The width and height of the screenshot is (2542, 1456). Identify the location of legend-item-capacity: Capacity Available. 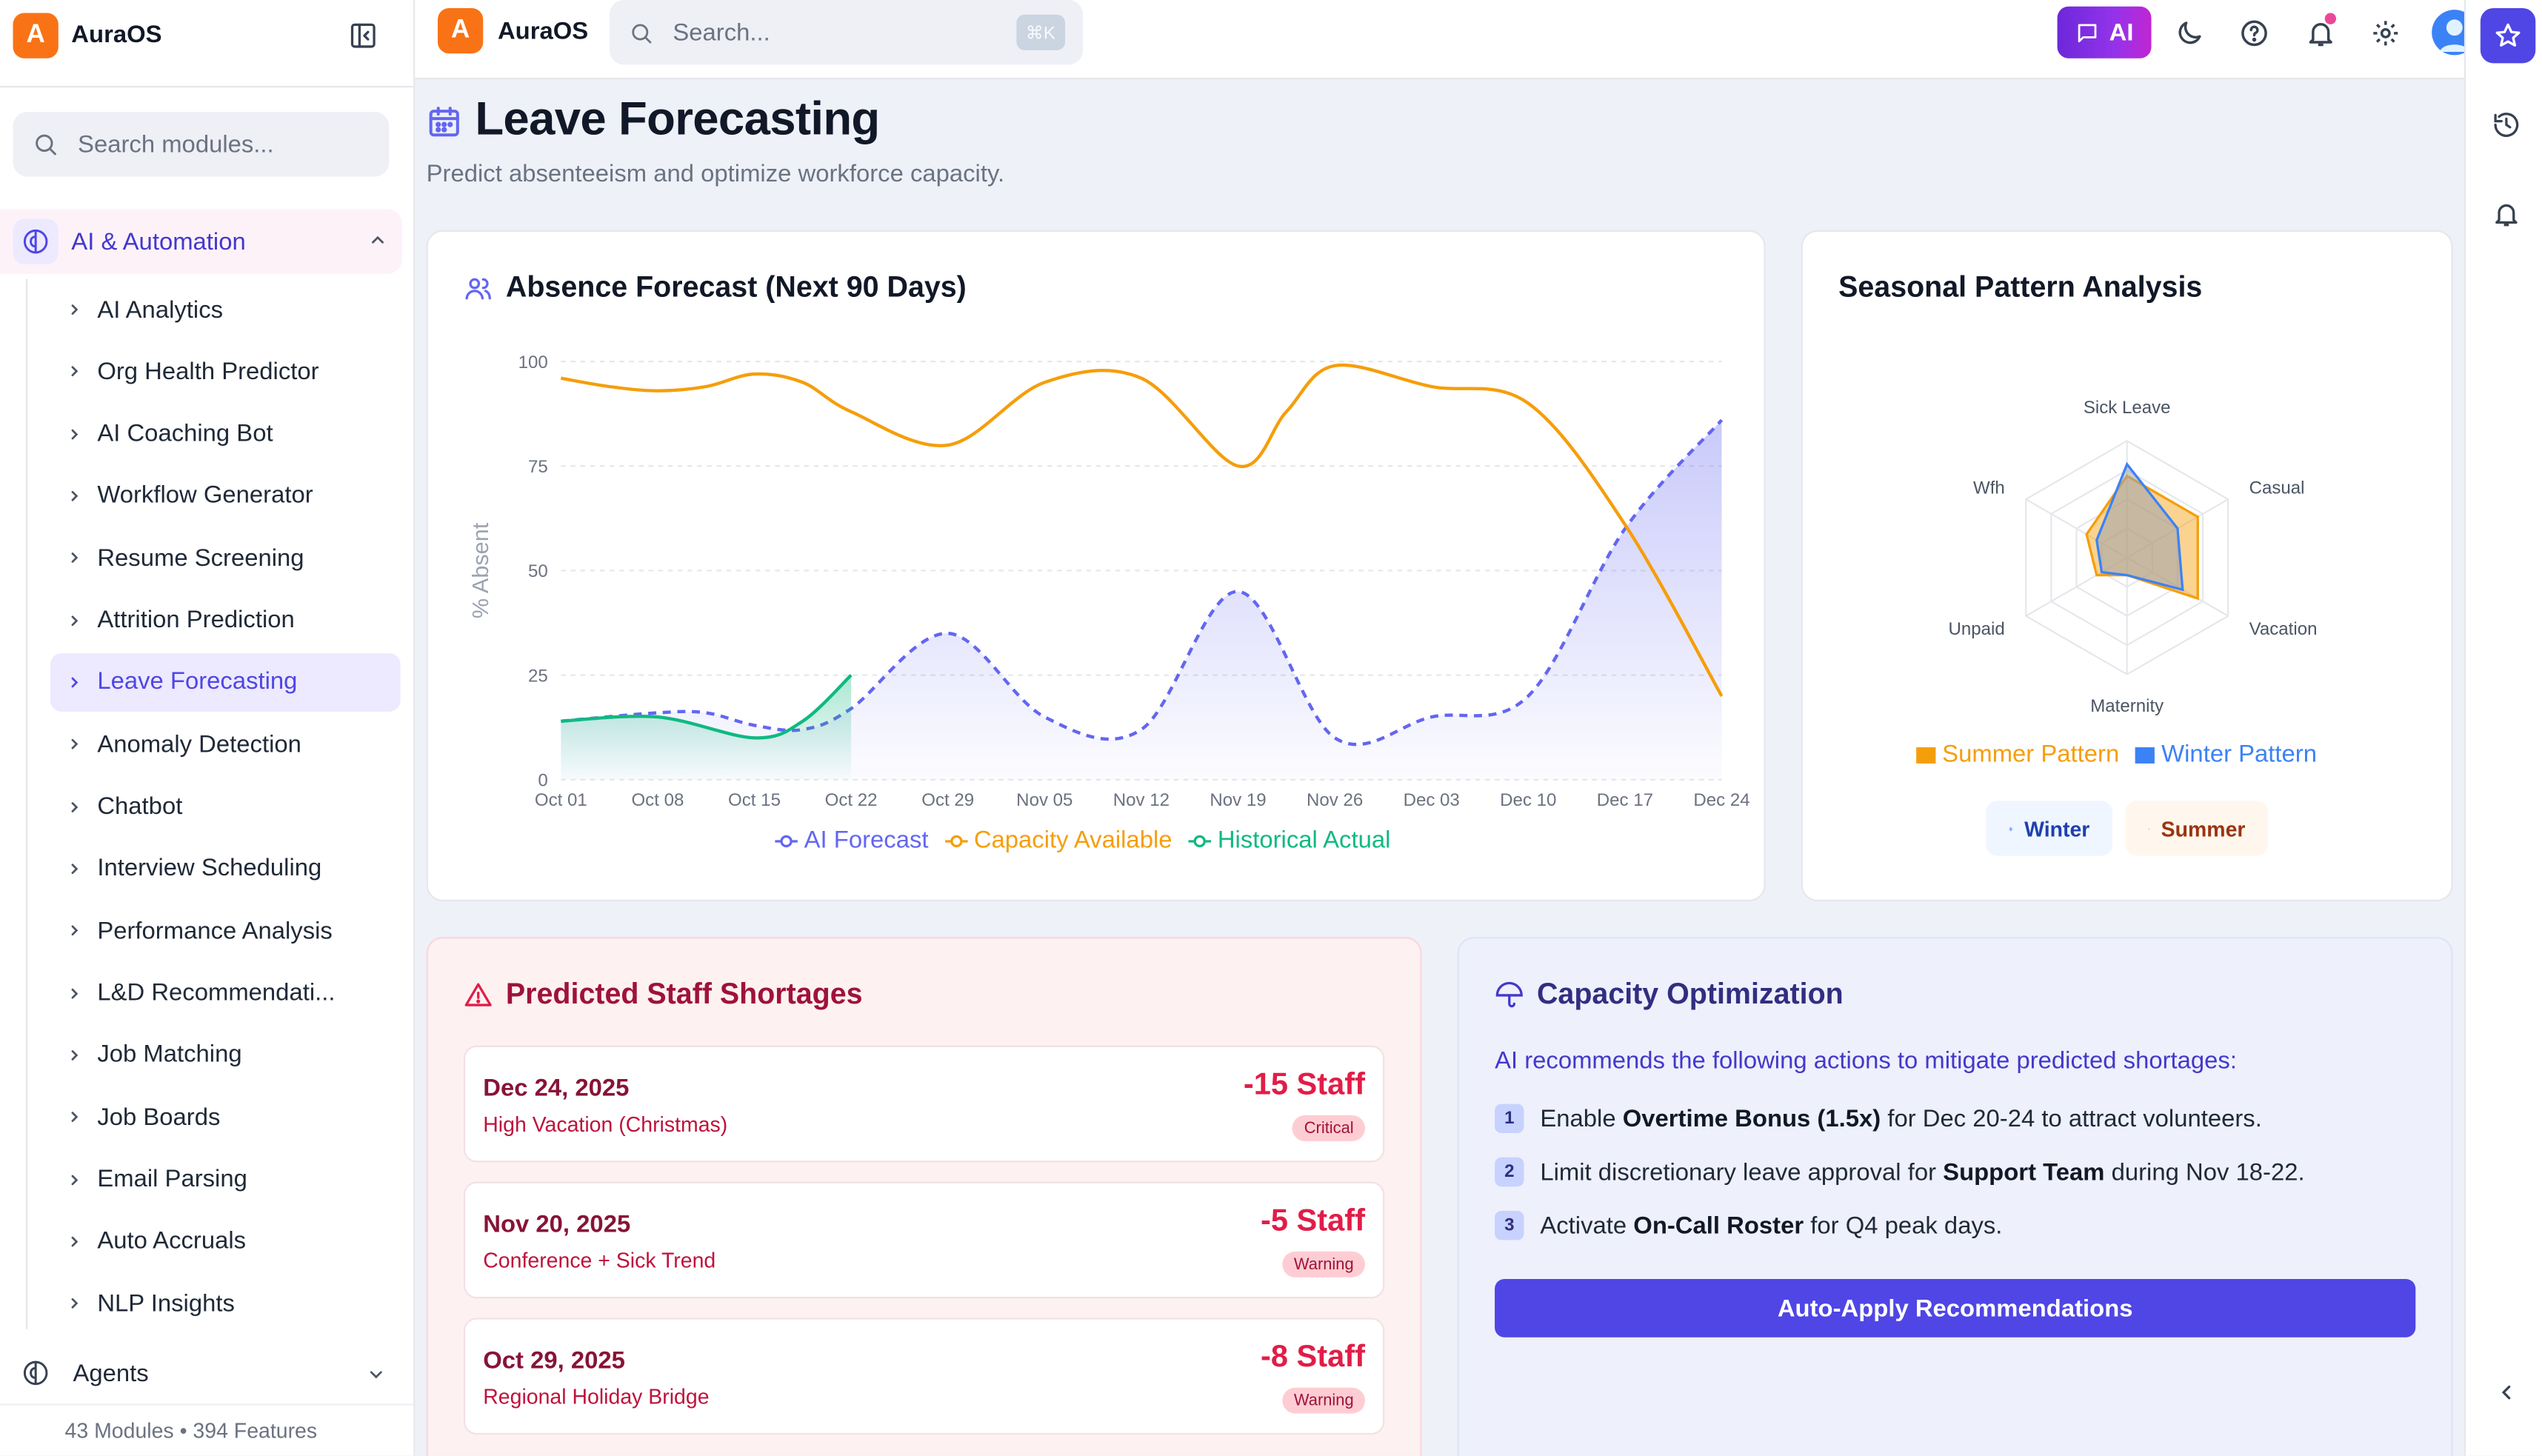
(1058, 840).